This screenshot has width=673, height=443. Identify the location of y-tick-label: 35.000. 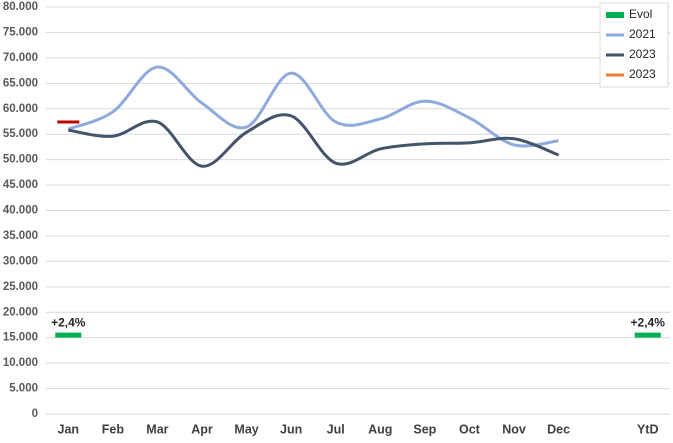
(20, 236).